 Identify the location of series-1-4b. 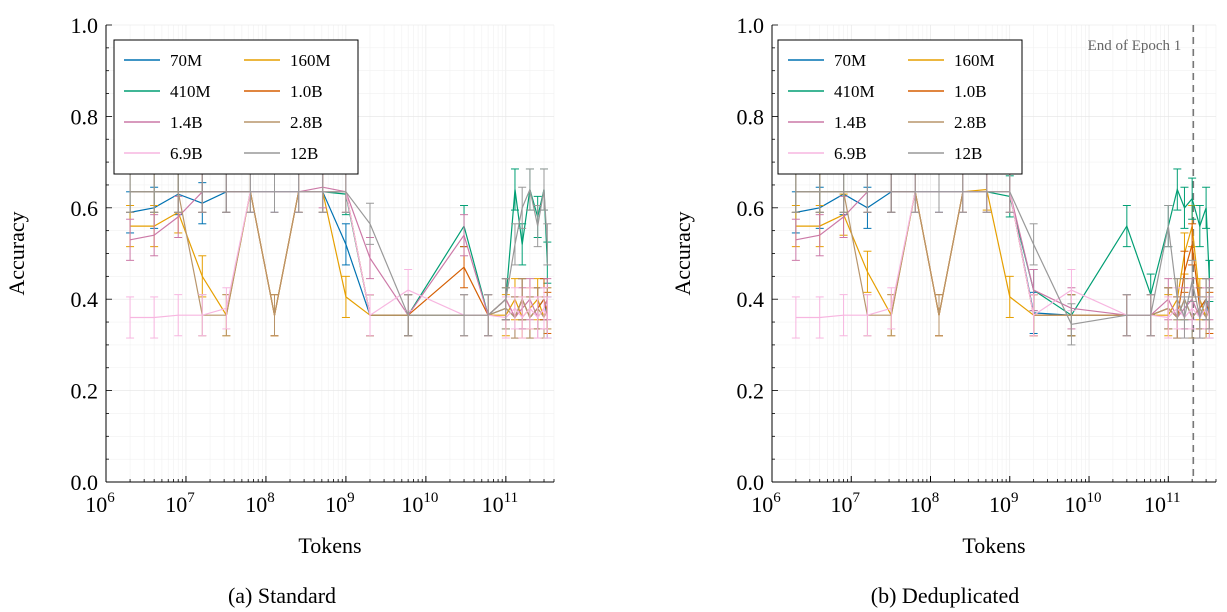
(1002, 254).